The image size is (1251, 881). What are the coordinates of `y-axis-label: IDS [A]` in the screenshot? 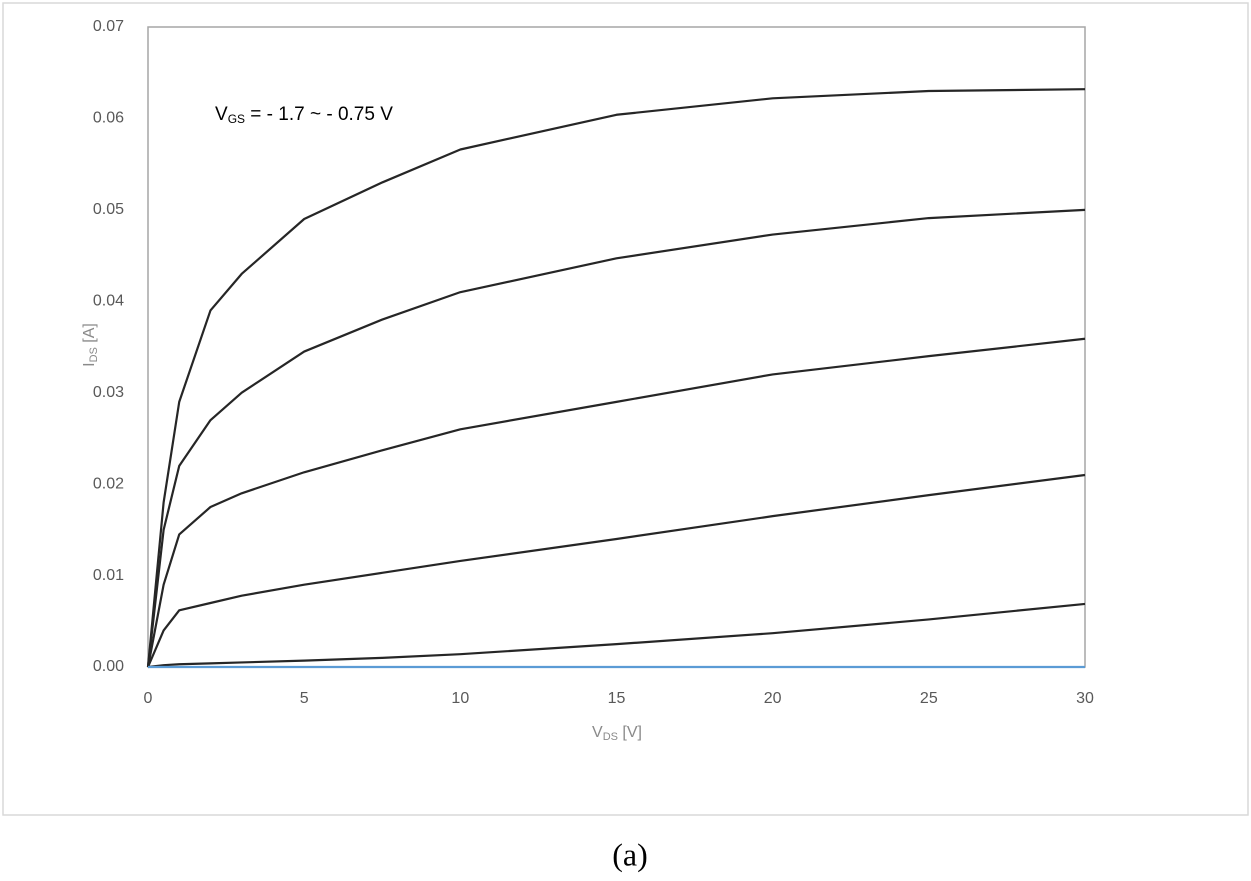 It's located at (90, 345).